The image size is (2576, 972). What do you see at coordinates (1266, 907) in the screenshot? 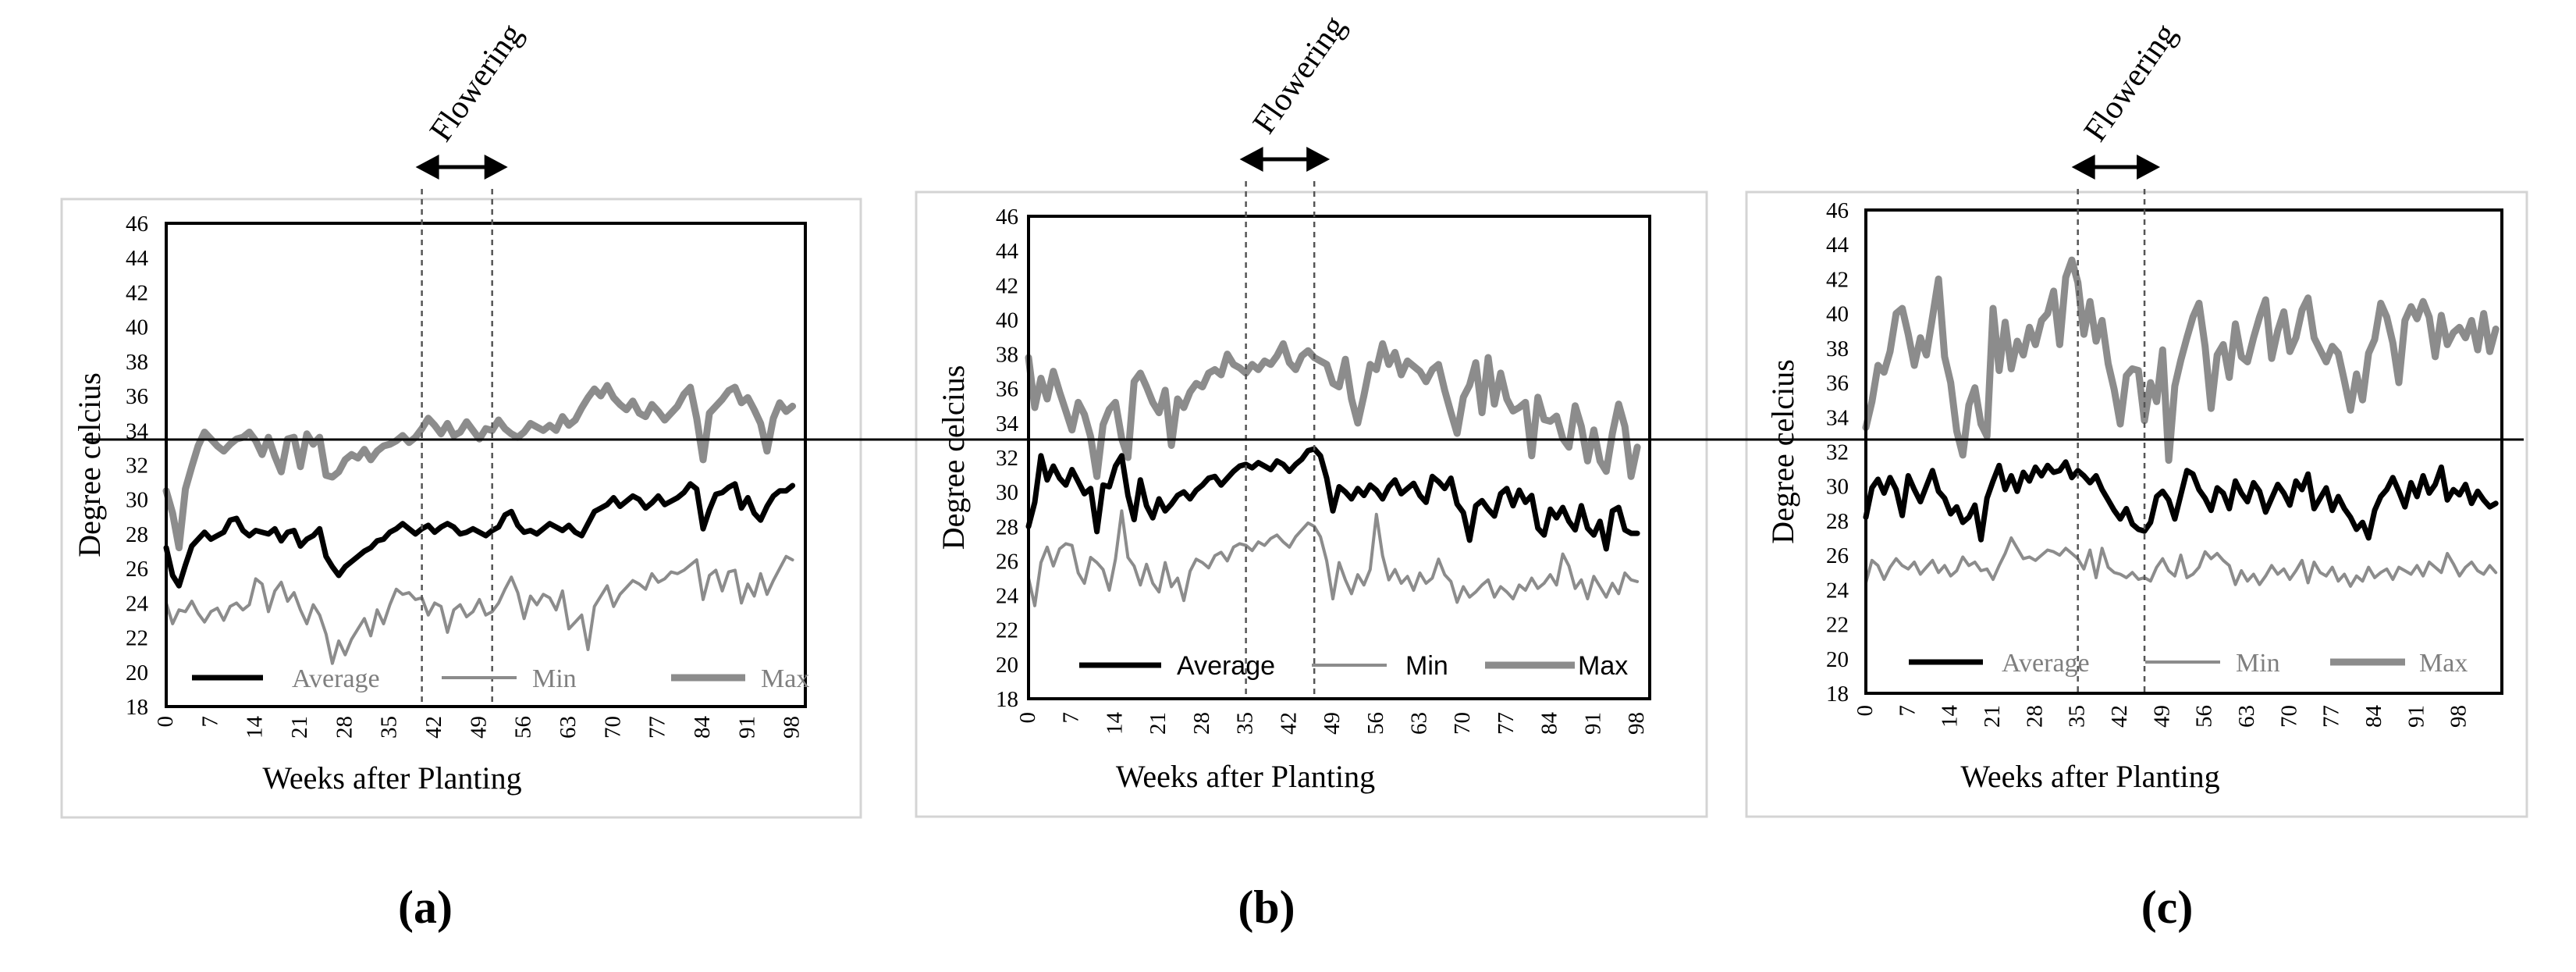
I see `panel-label: (b)` at bounding box center [1266, 907].